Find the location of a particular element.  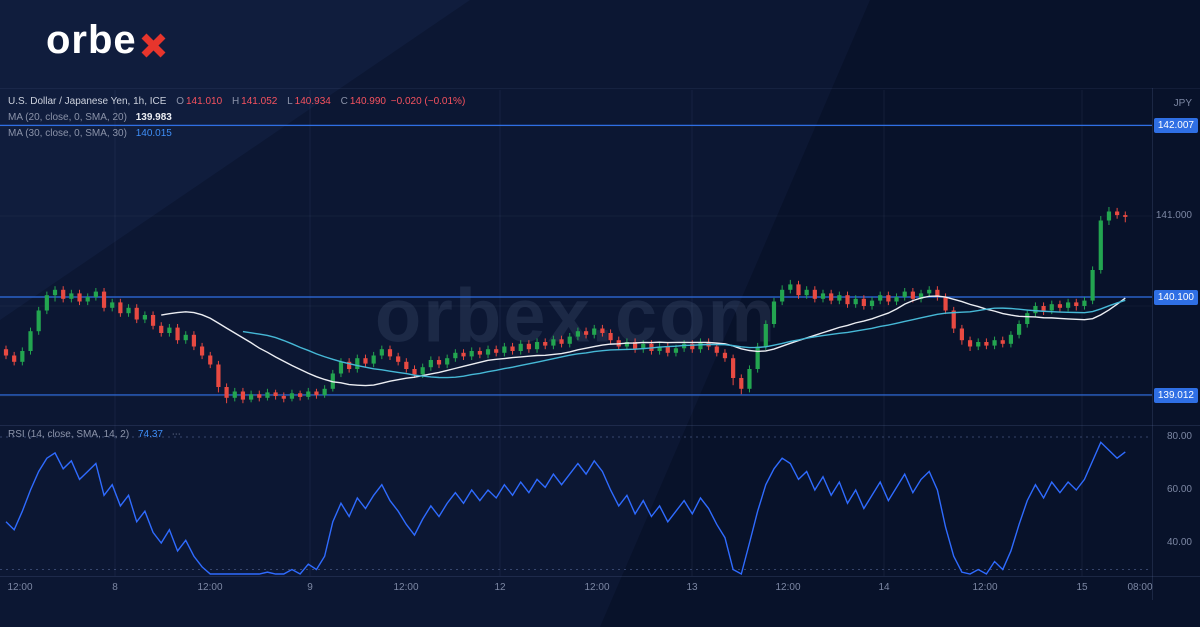

orbex-logo: orbe is located at coordinates (106, 40).